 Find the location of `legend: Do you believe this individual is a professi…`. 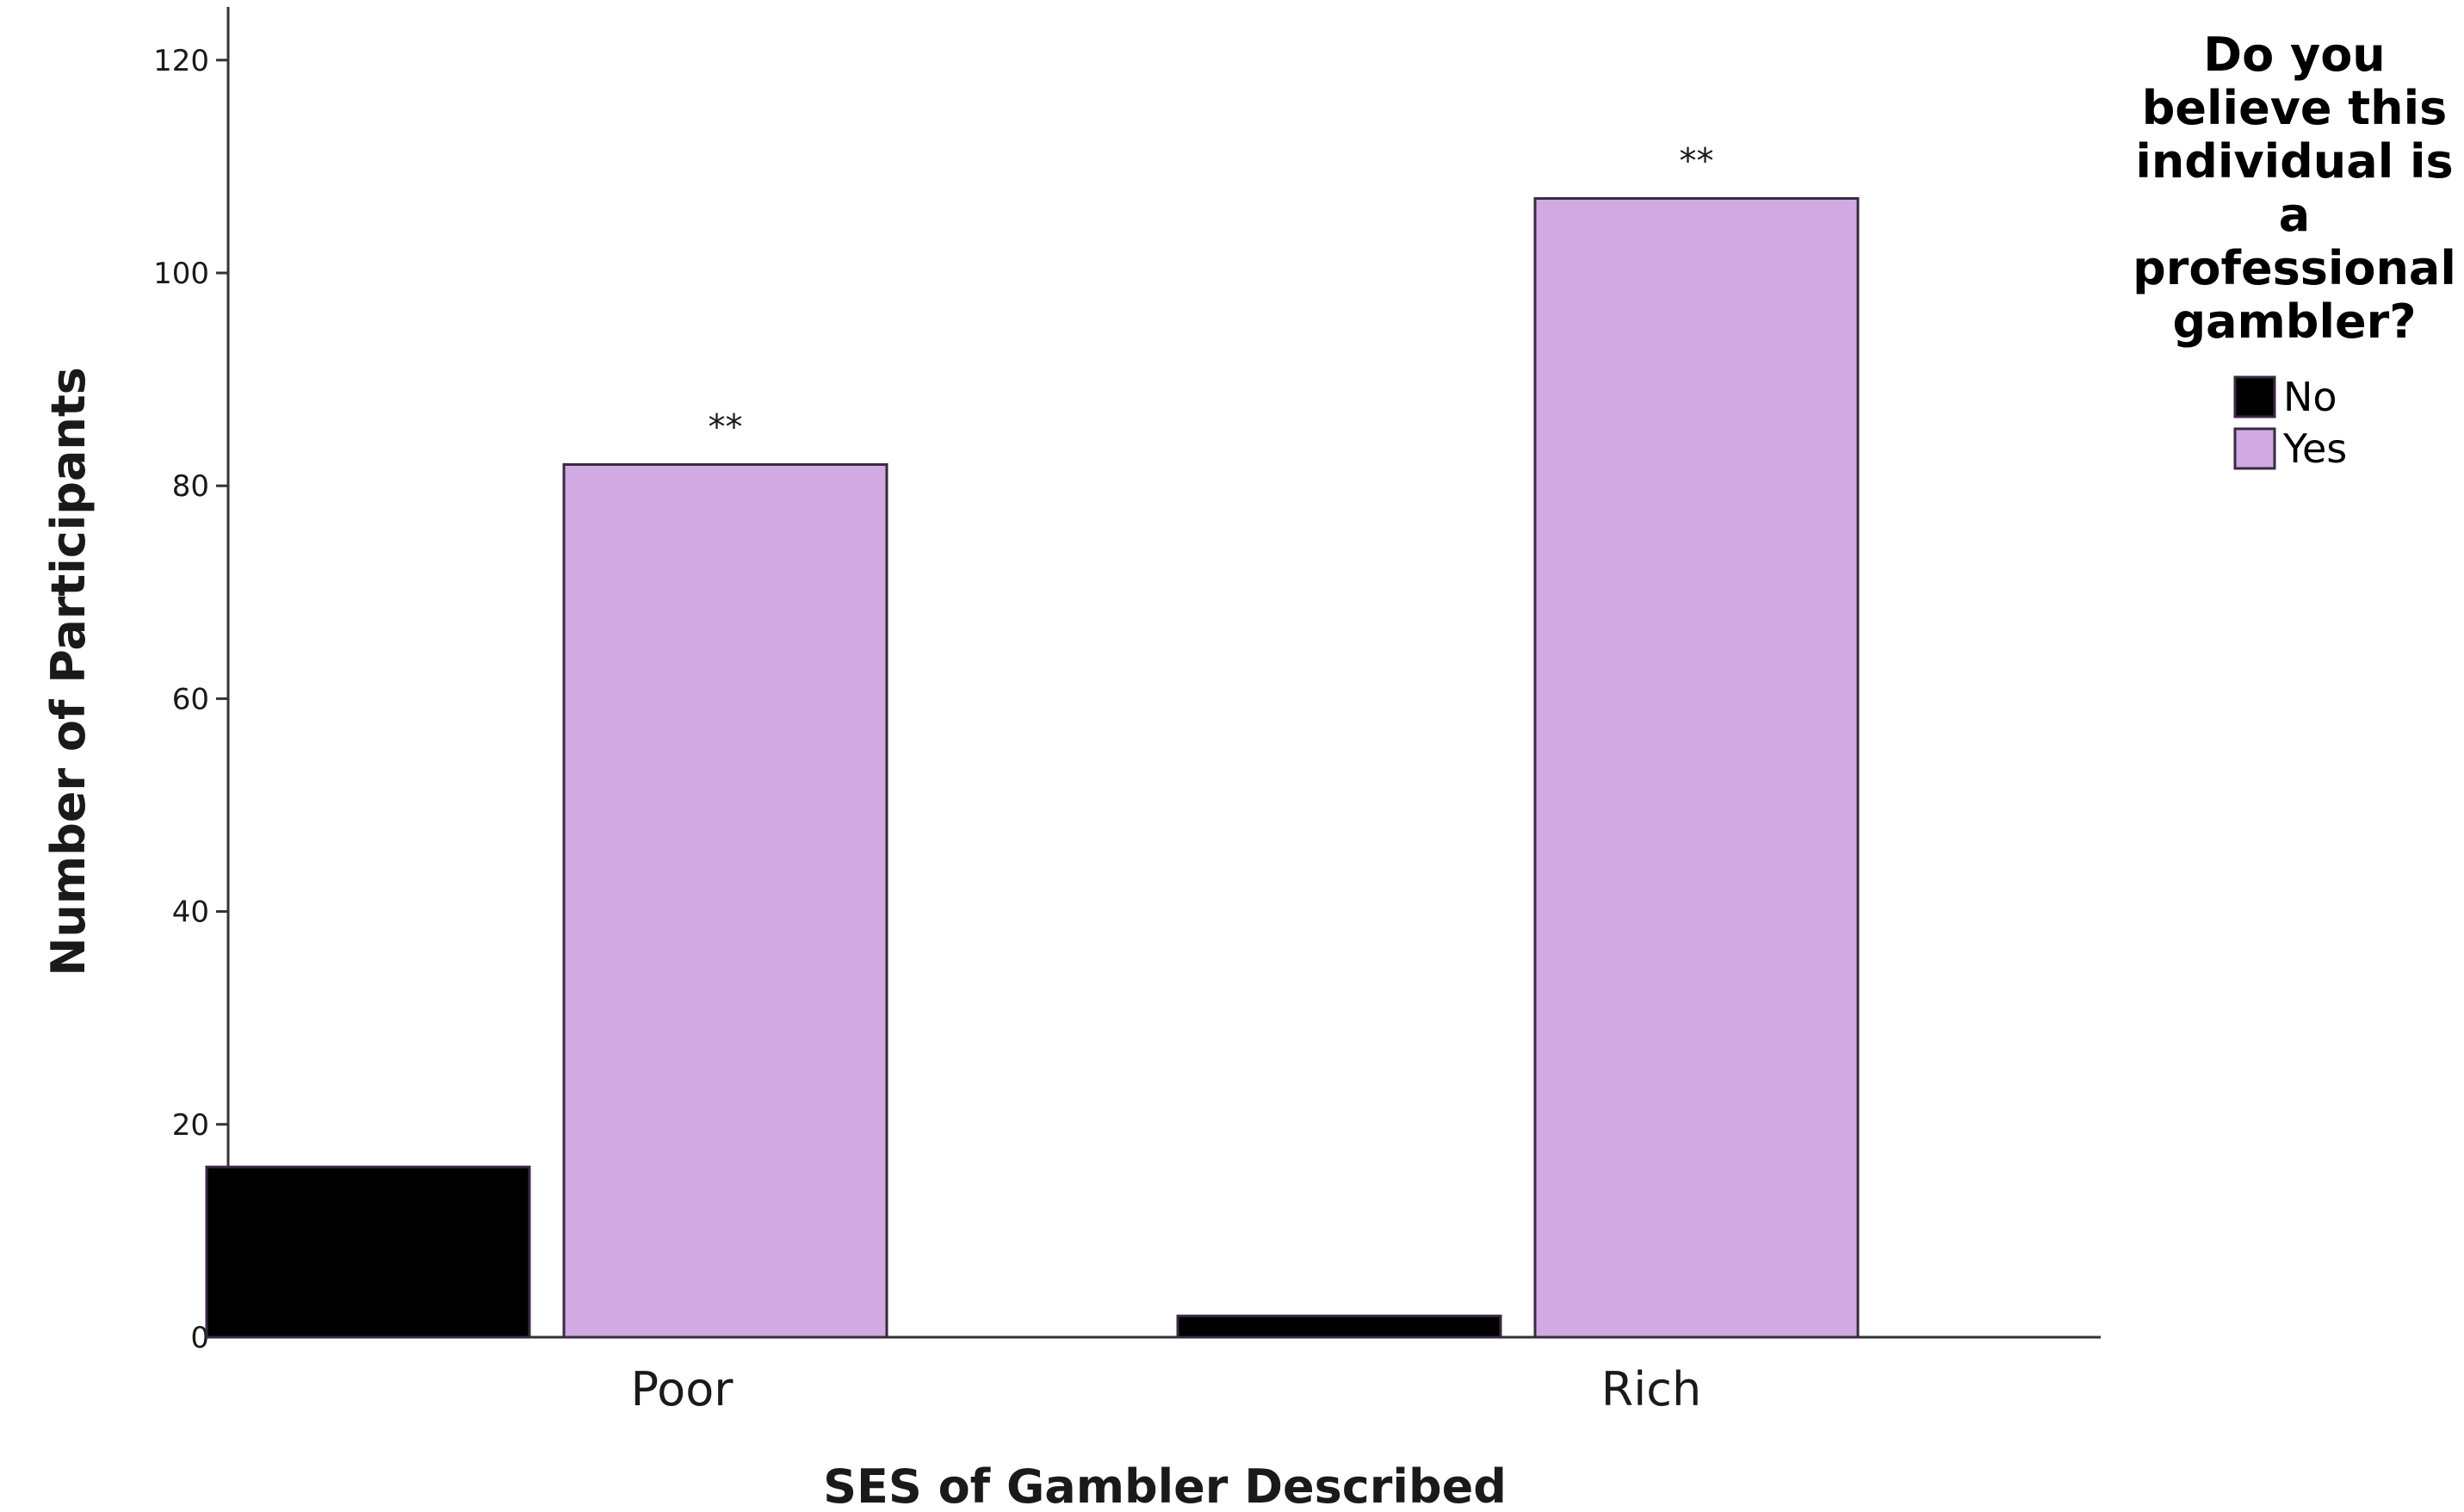

legend: Do you believe this individual is a professi… is located at coordinates (2294, 250).